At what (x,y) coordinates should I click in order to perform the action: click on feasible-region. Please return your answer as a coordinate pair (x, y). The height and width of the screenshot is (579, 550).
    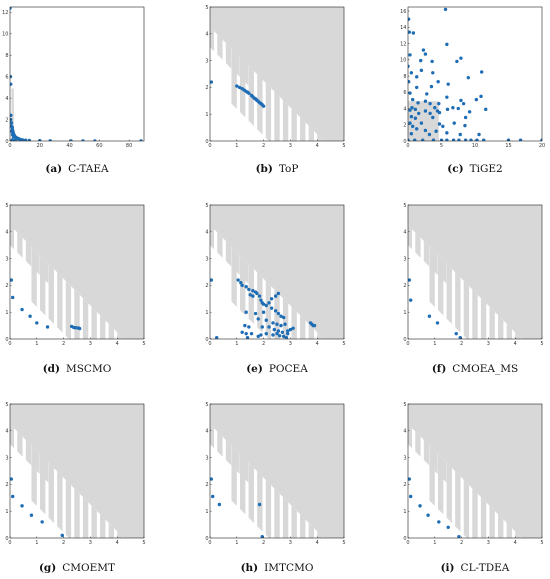
    Looking at the image, I should click on (12, 114).